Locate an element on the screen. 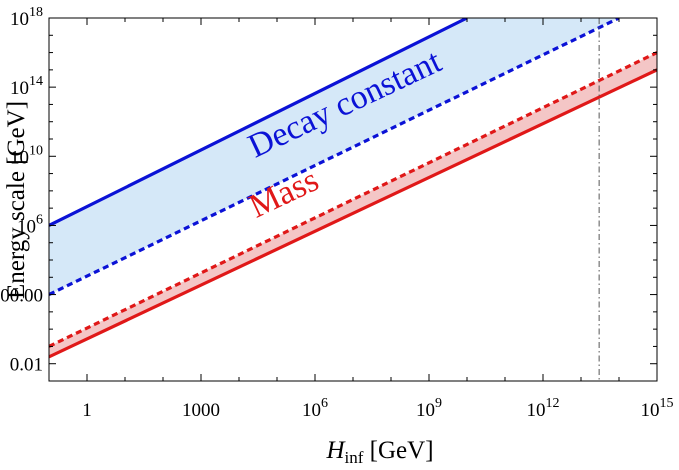 The height and width of the screenshot is (470, 679). x-tick-label-5: 10¹⁵ is located at coordinates (657, 408).